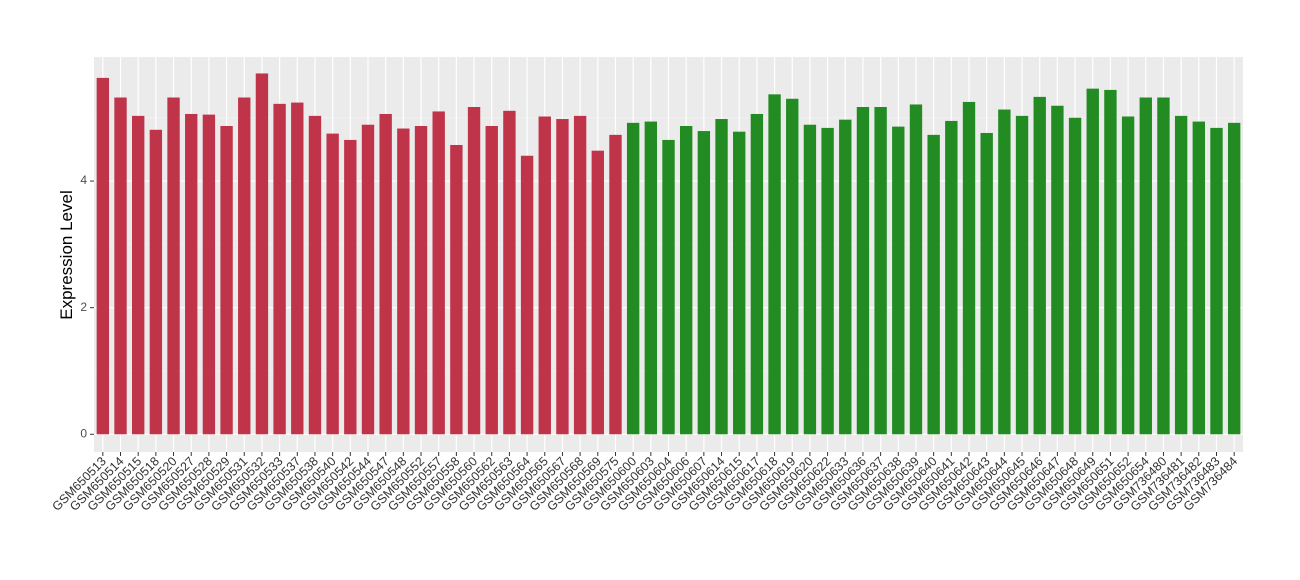 The image size is (1300, 580). What do you see at coordinates (83, 307) in the screenshot?
I see `y-tick-label: 2` at bounding box center [83, 307].